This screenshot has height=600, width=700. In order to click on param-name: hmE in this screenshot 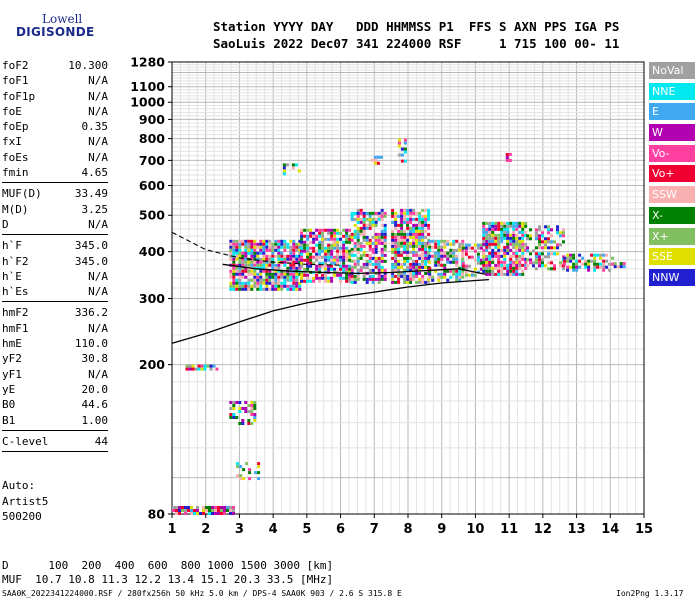, I will do `click(12, 344)`.